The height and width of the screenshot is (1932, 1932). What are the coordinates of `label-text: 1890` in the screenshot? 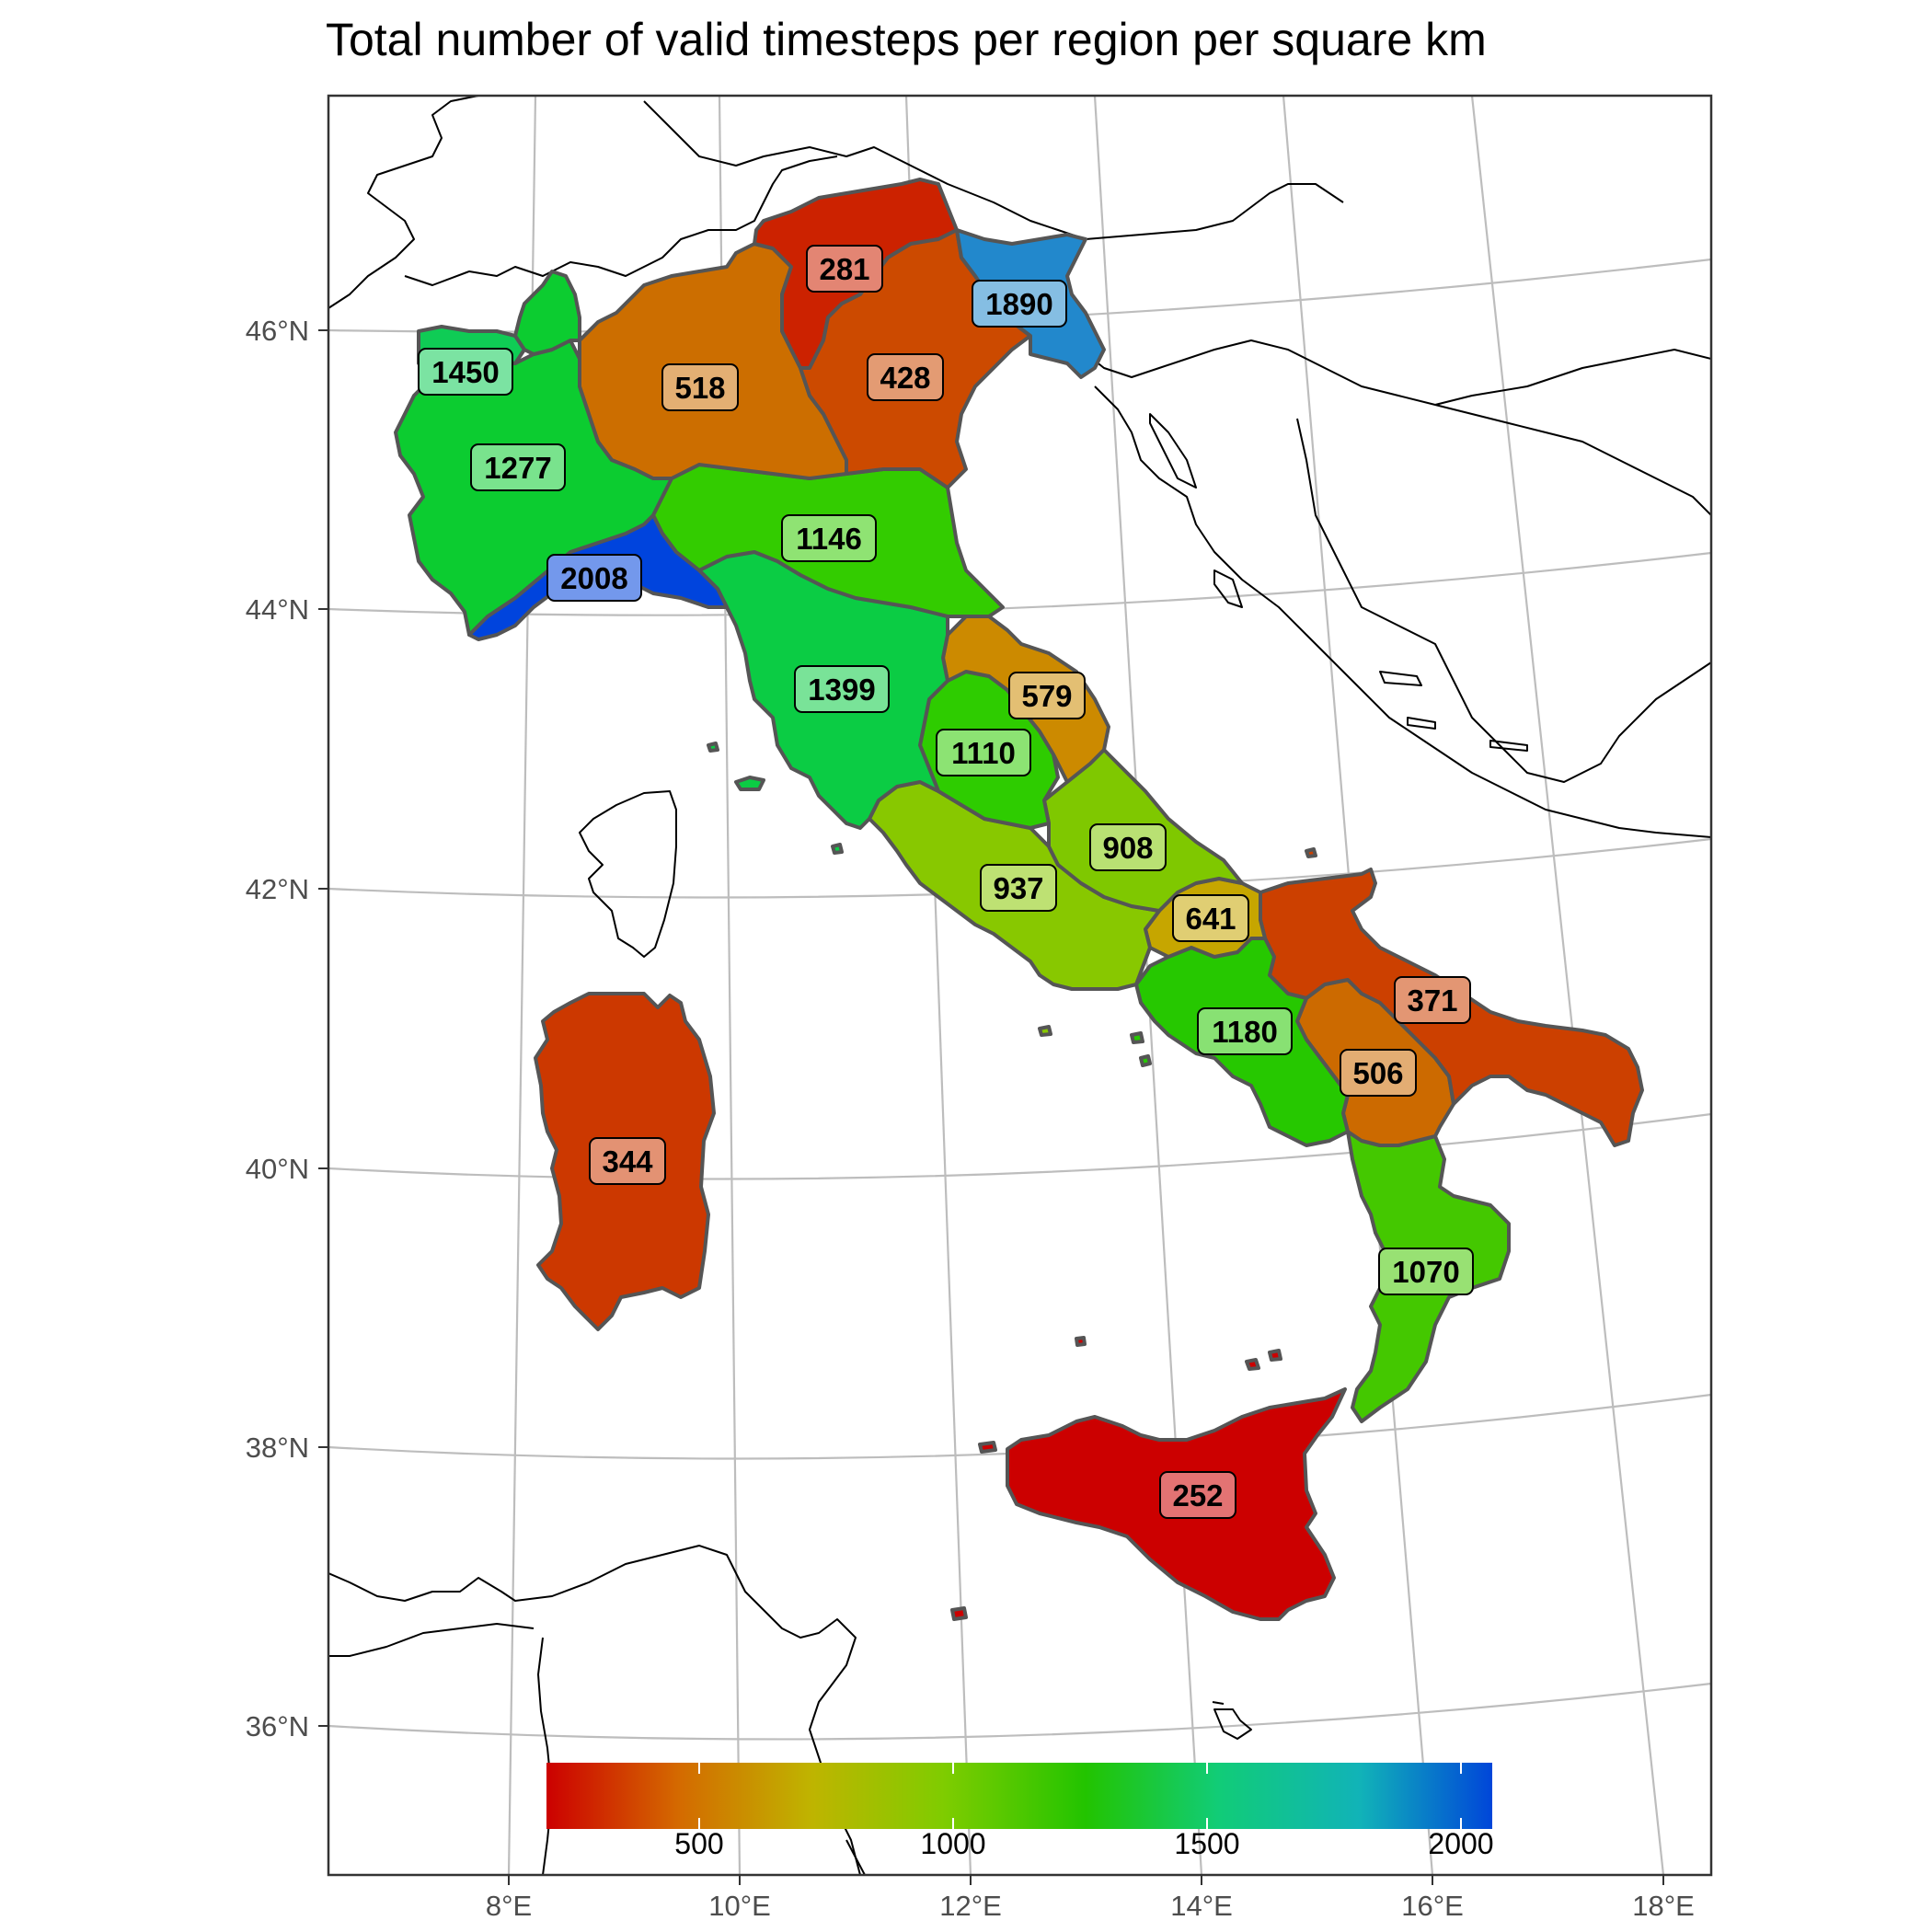 It's located at (1018, 304).